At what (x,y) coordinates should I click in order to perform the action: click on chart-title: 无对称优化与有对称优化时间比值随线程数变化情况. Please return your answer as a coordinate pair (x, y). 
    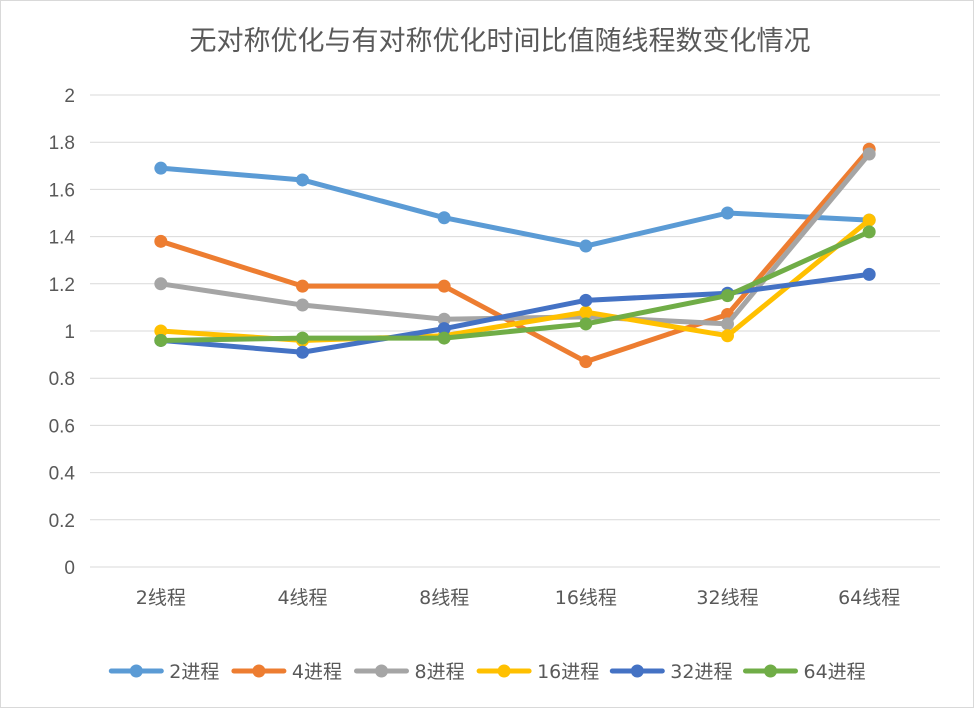
    Looking at the image, I should click on (500, 41).